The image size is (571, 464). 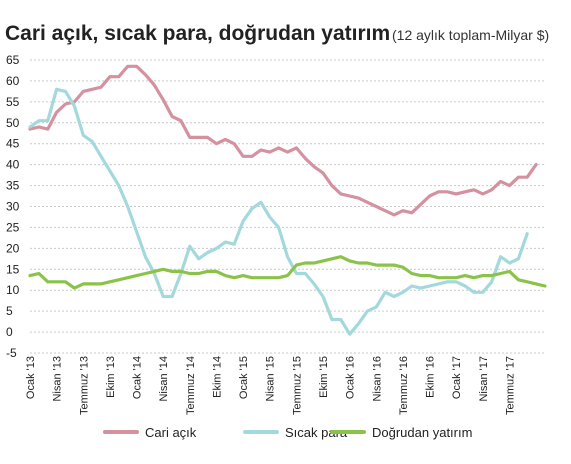 I want to click on x-tick-label: Ekim '13, so click(x=111, y=377).